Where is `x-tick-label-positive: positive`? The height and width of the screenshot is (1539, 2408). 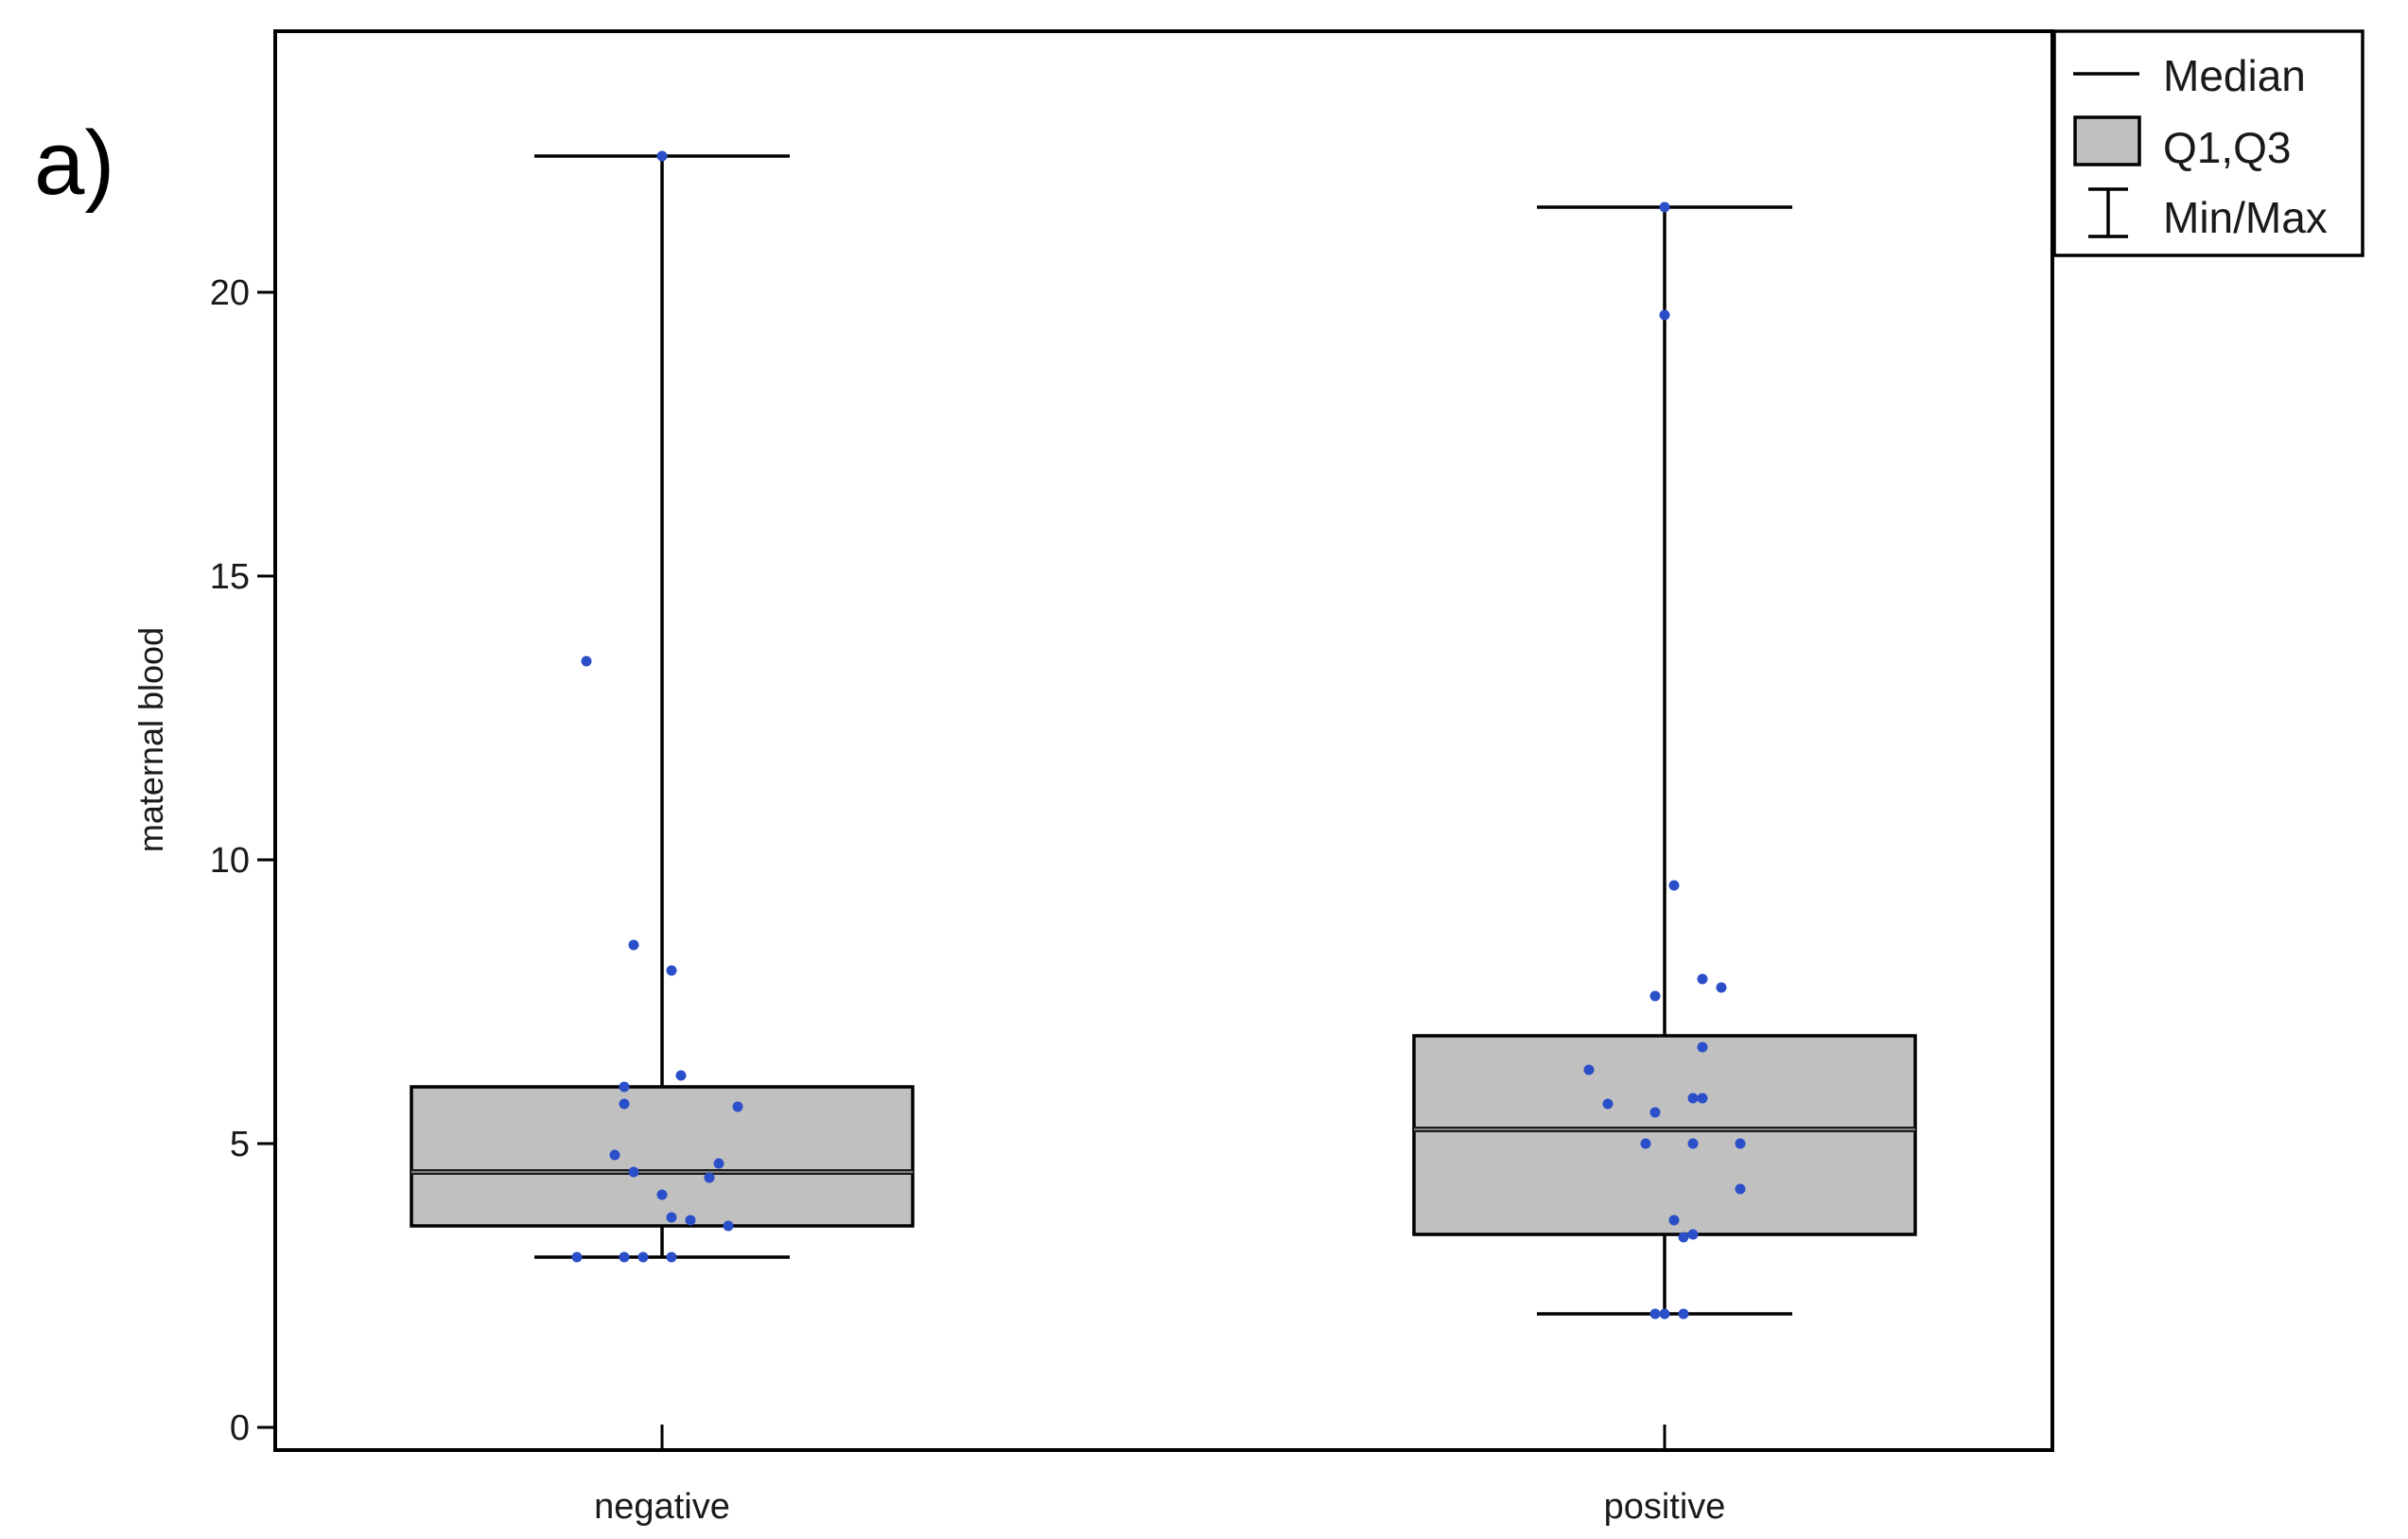 x-tick-label-positive: positive is located at coordinates (1665, 1507).